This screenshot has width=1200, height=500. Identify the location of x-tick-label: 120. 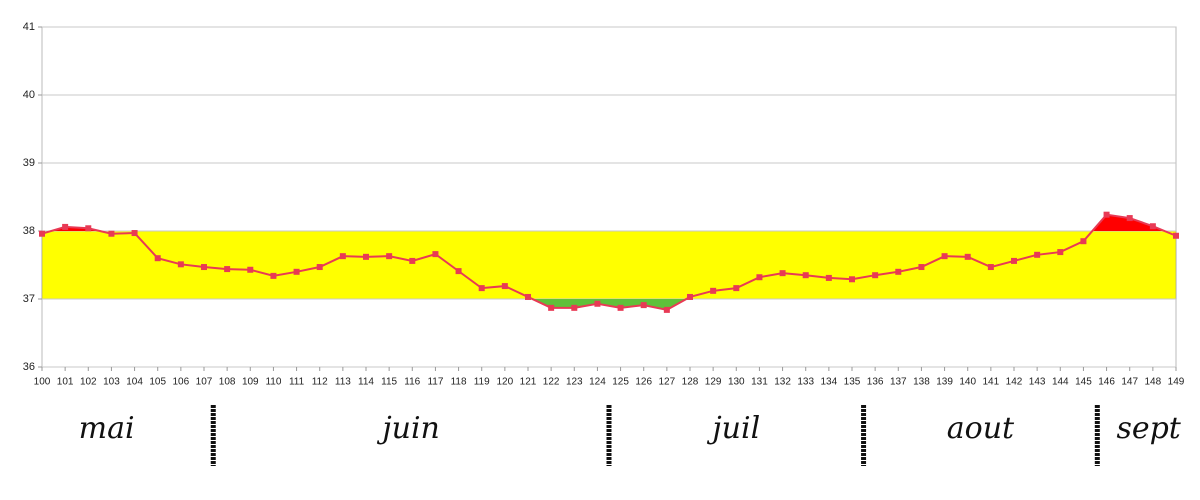
(505, 382).